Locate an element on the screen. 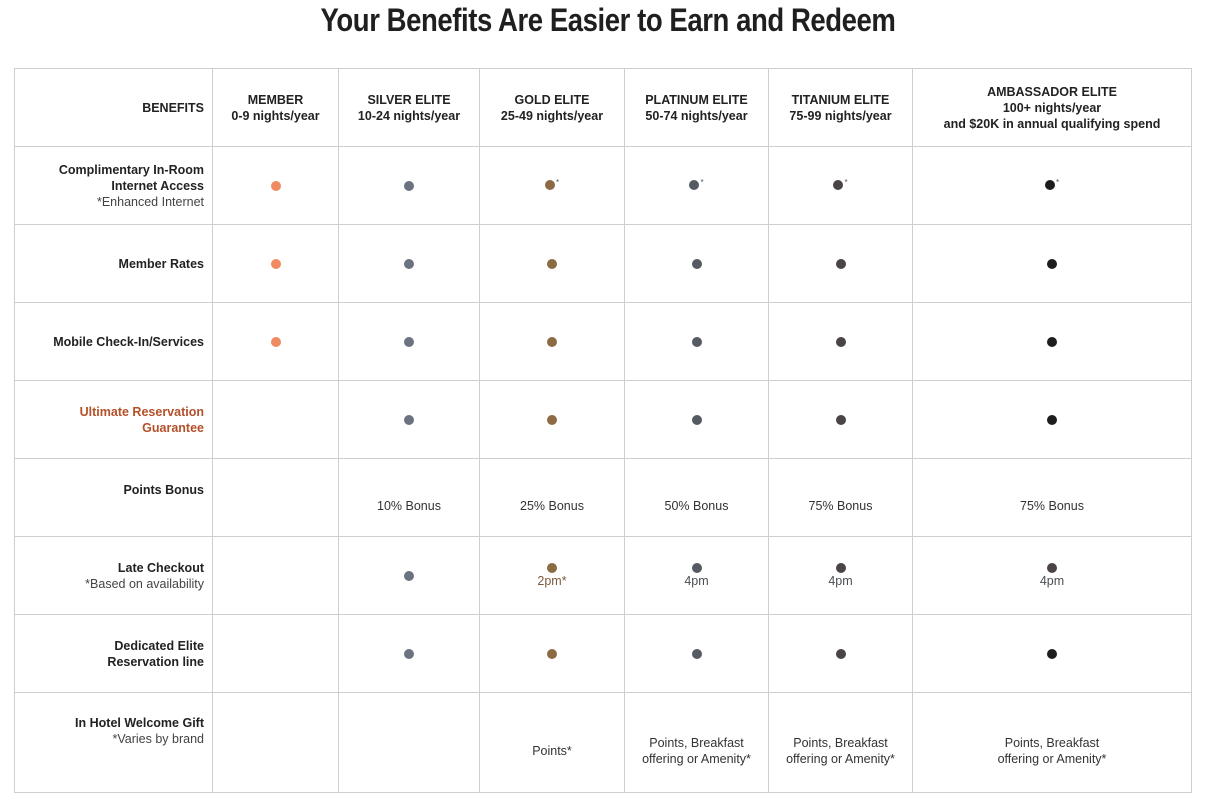 Image resolution: width=1216 pixels, height=793 pixels. row-label: Late Checkout *Based on availability is located at coordinates (113, 575).